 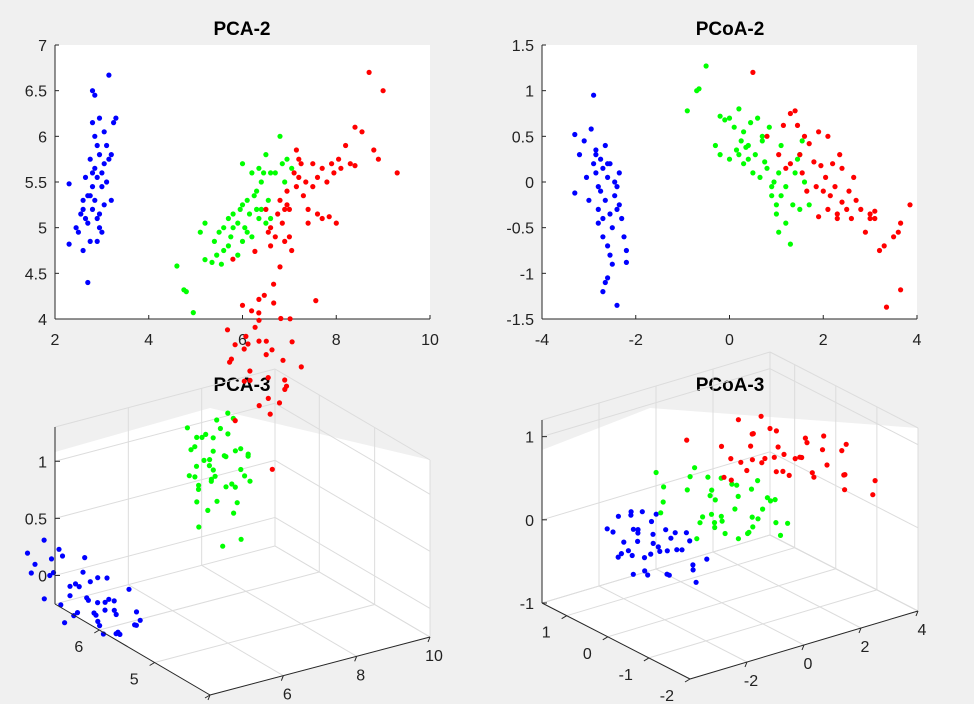 I want to click on x-tick-mark, so click(x=917, y=613).